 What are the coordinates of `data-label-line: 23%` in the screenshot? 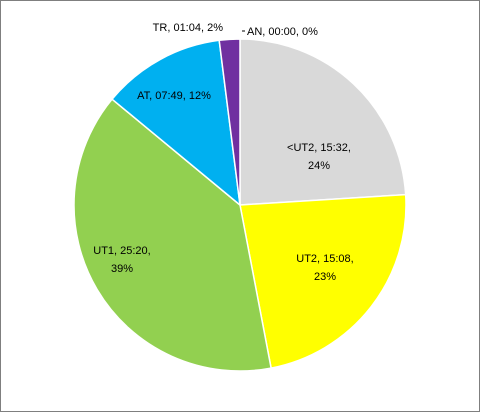 It's located at (325, 277).